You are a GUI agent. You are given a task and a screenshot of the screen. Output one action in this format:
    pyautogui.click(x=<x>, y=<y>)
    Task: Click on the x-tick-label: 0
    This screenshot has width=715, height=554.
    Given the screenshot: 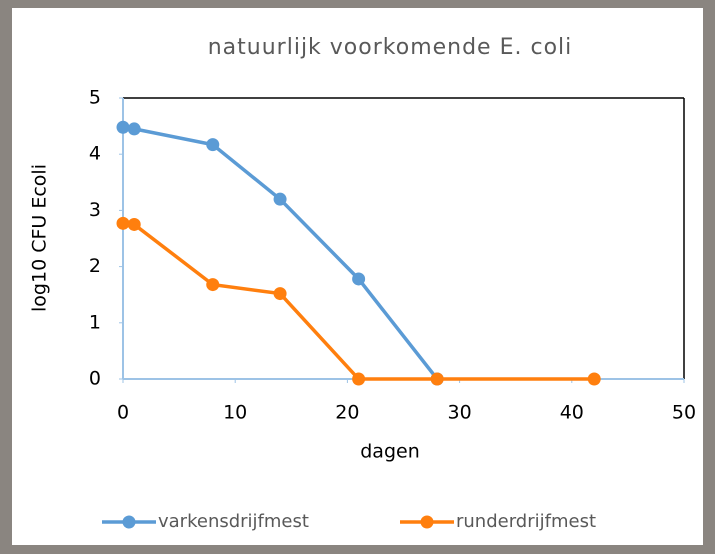 What is the action you would take?
    pyautogui.click(x=123, y=413)
    